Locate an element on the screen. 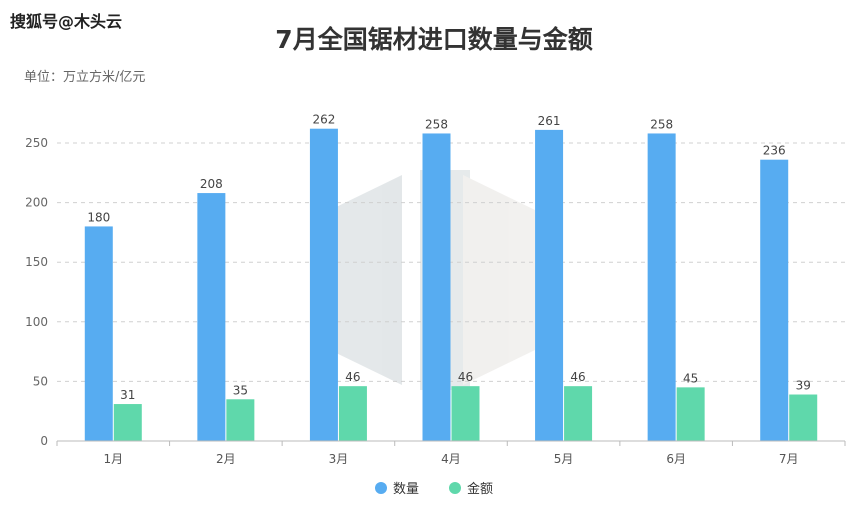 This screenshot has width=868, height=528. data-label: 35 is located at coordinates (240, 390).